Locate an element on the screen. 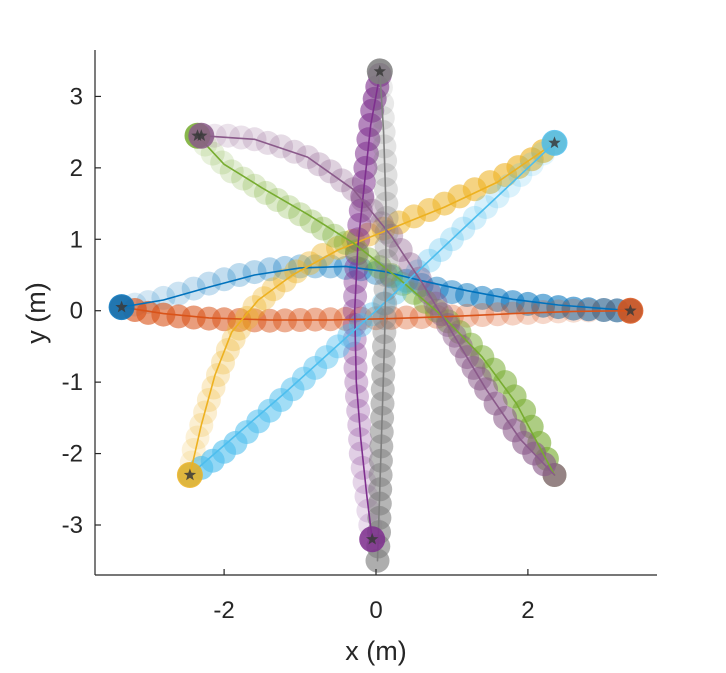 This screenshot has width=726, height=673. y-tick-label: -2 is located at coordinates (72, 454).